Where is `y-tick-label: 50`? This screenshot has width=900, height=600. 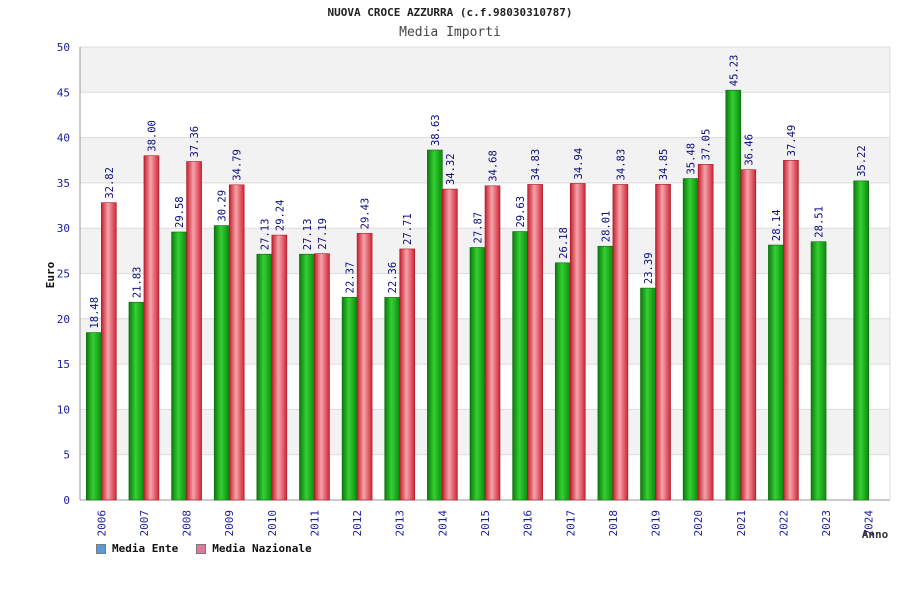 y-tick-label: 50 is located at coordinates (63, 47).